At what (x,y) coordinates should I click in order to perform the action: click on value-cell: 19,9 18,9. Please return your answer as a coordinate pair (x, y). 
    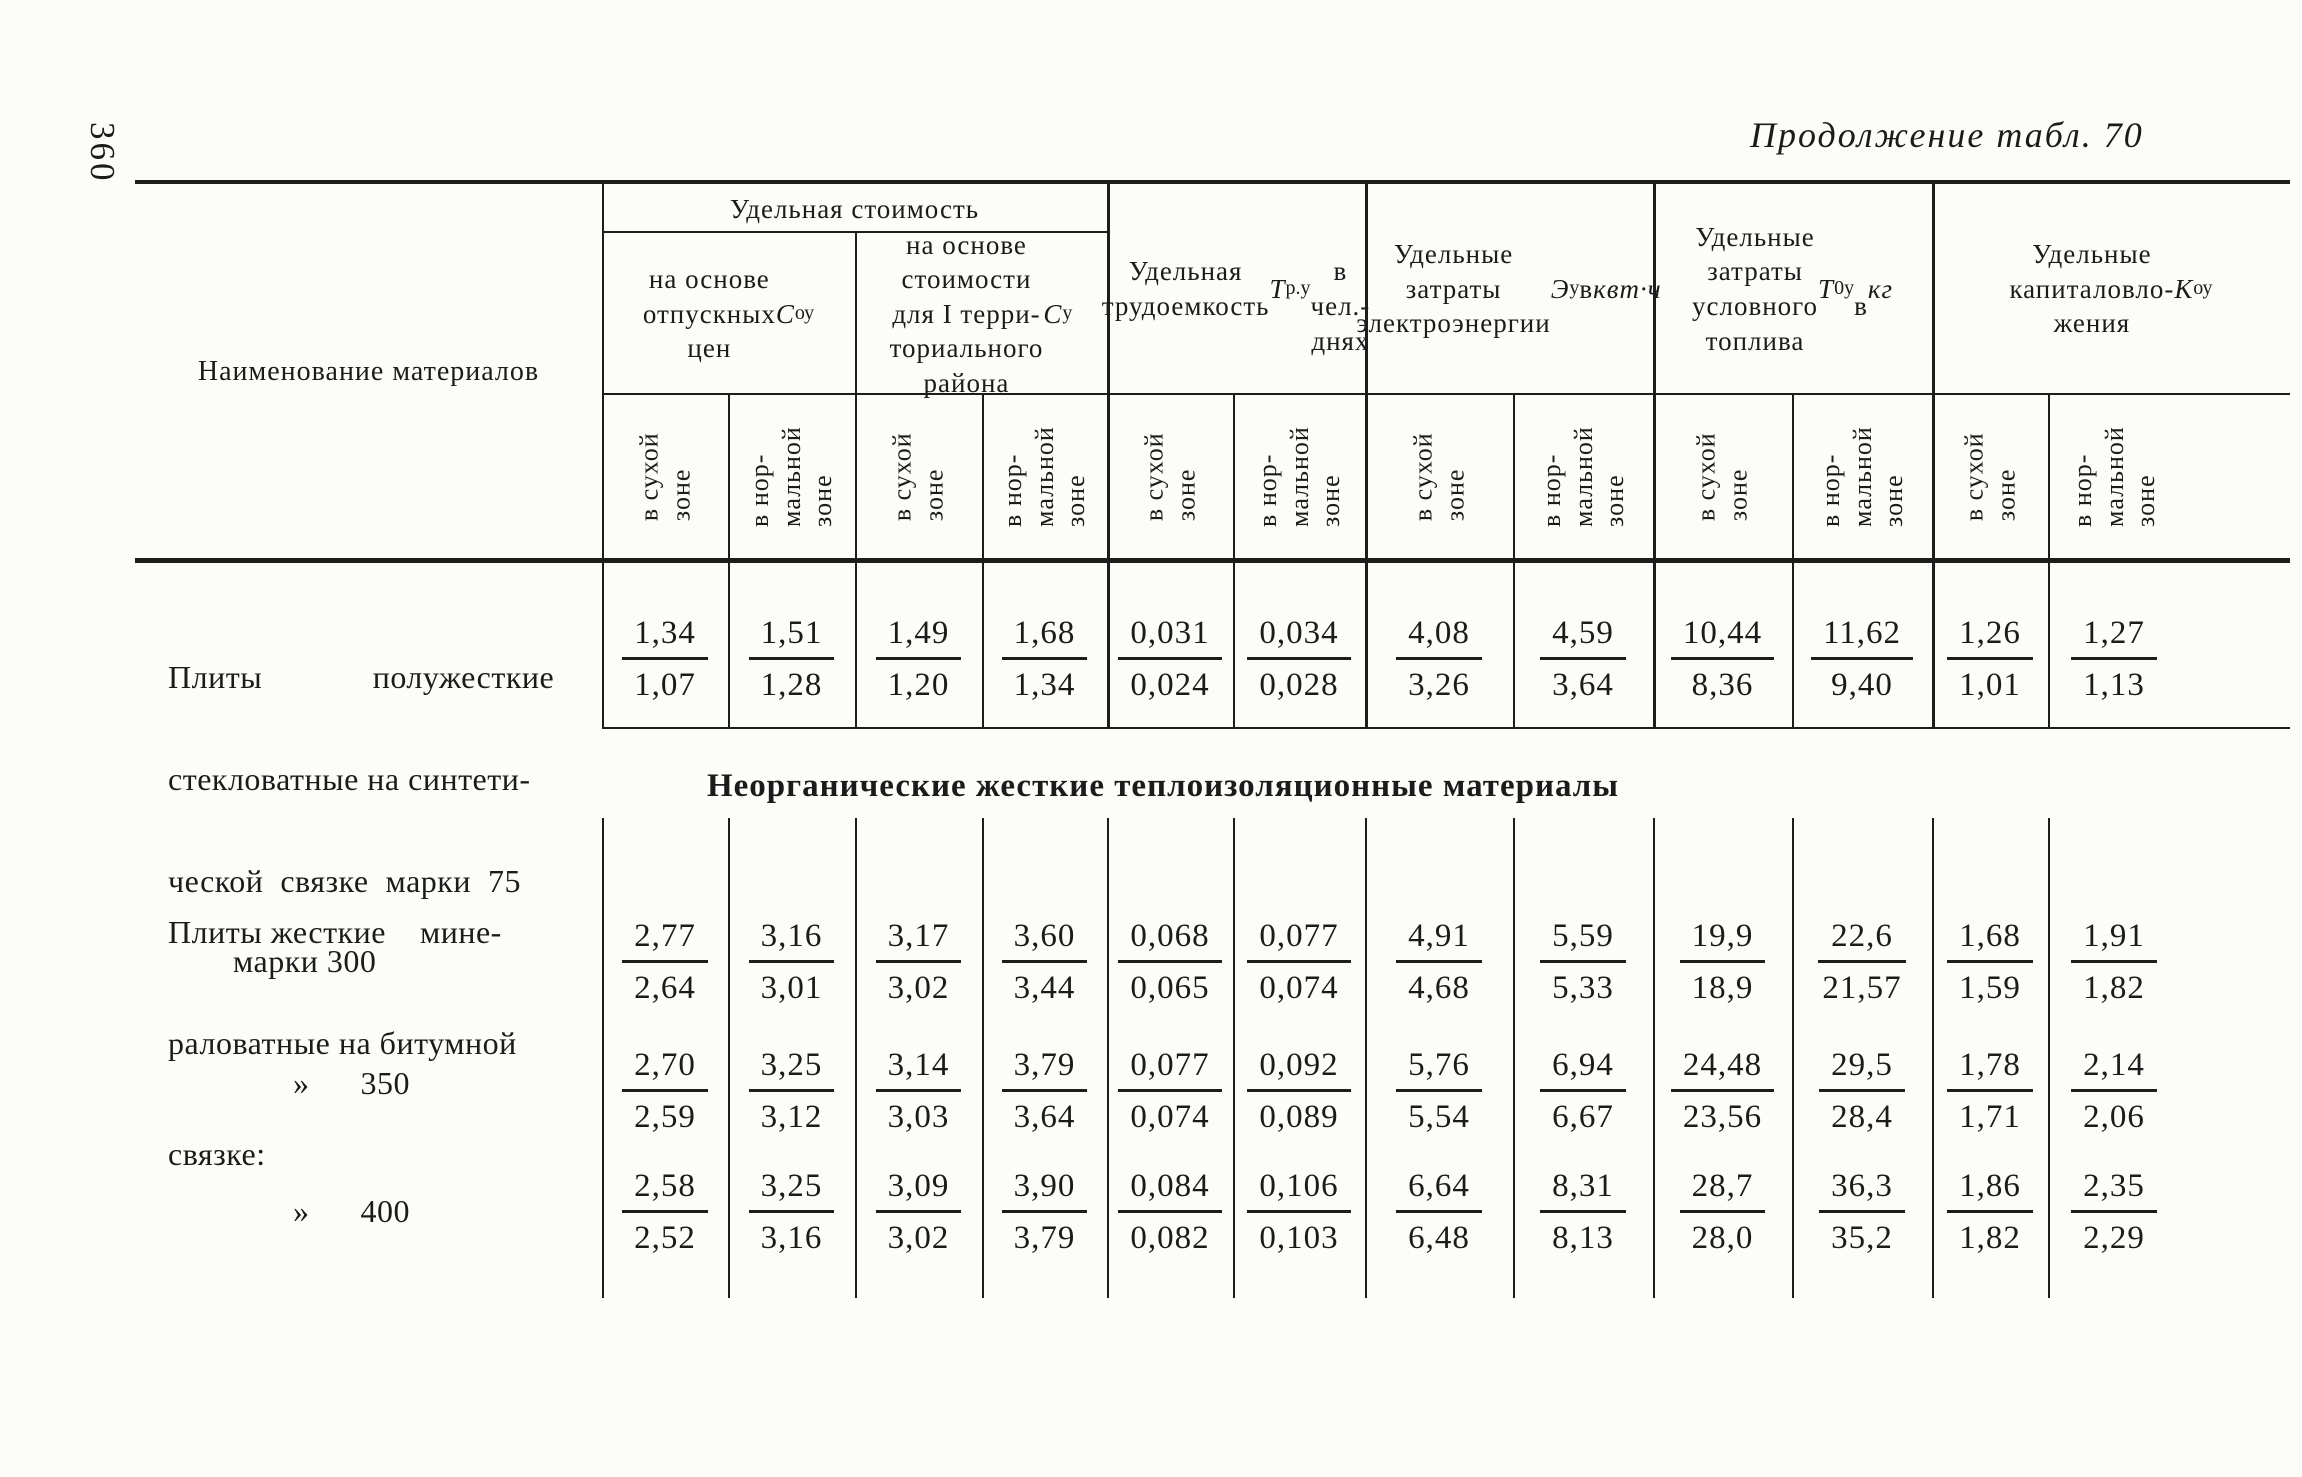
    Looking at the image, I should click on (1722, 962).